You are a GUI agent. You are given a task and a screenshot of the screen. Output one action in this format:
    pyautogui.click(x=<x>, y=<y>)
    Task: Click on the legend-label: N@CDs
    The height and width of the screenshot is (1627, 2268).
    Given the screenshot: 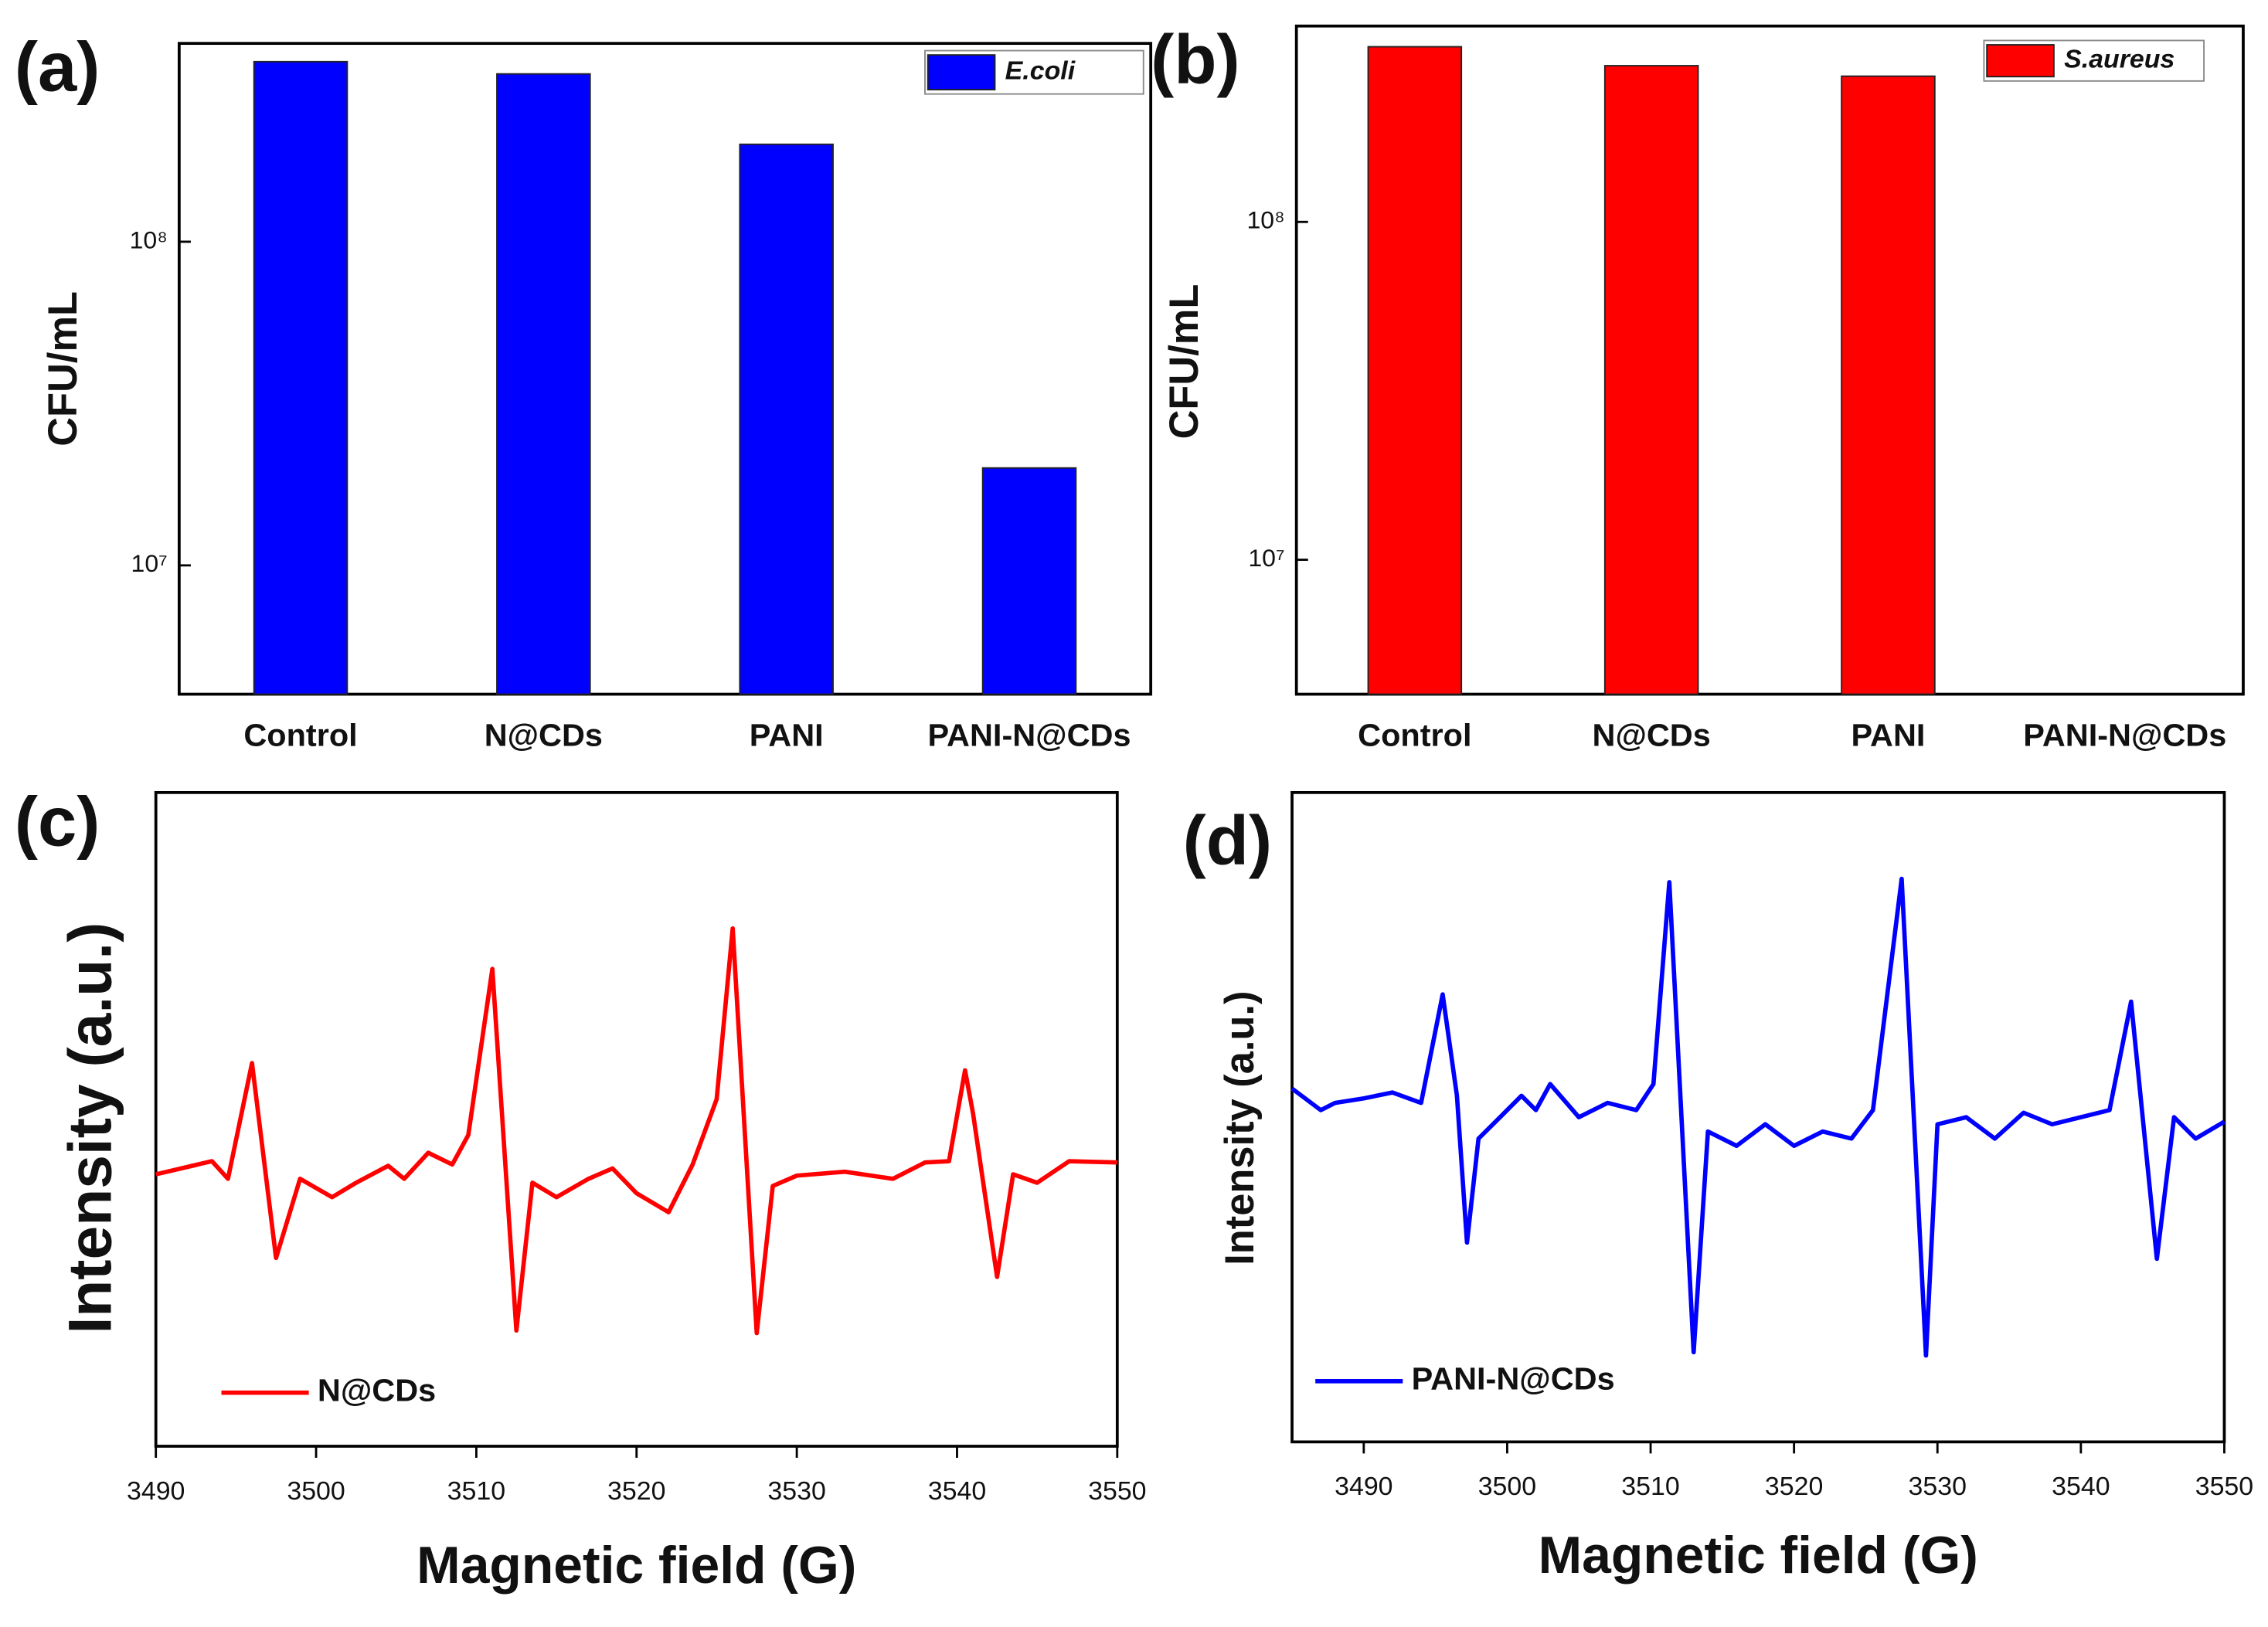 What is the action you would take?
    pyautogui.click(x=377, y=1390)
    